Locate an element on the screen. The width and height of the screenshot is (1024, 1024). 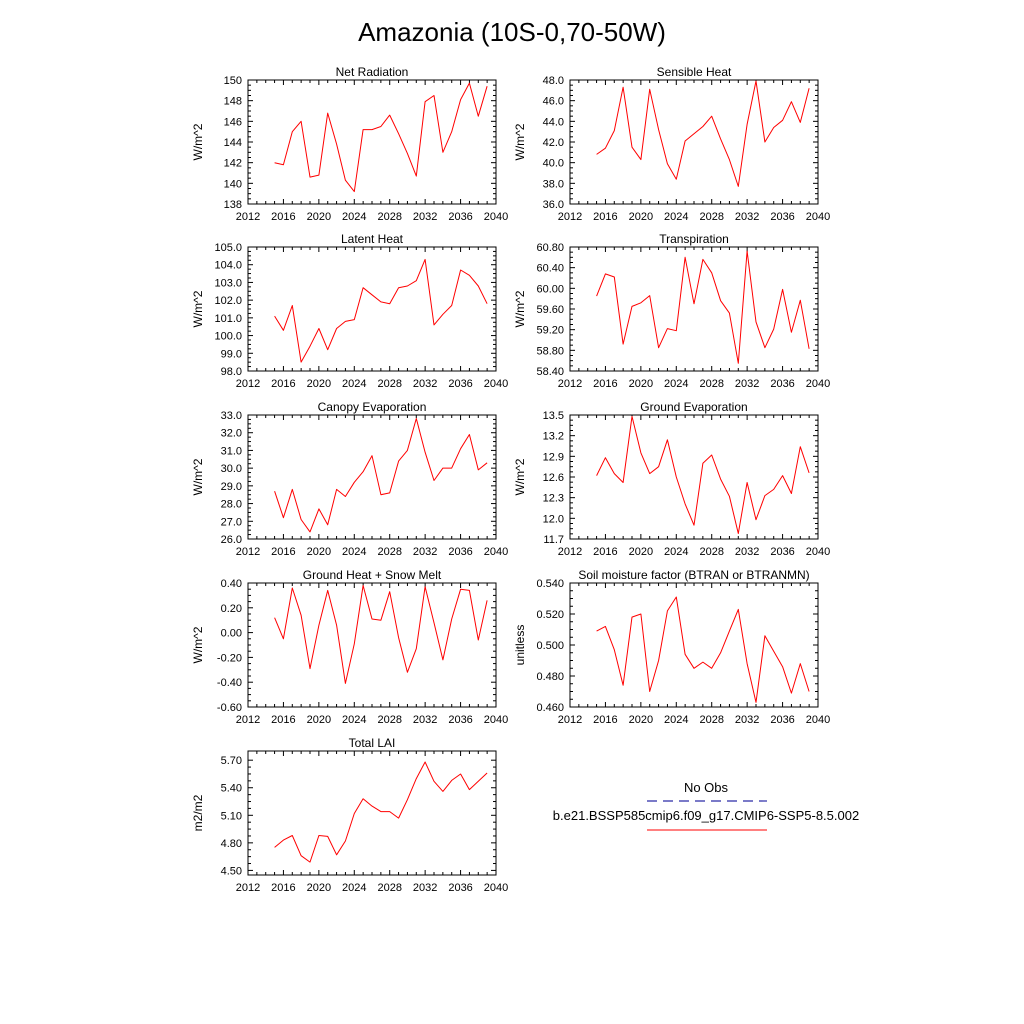
y-tick-label: 29.0 is located at coordinates (231, 487).